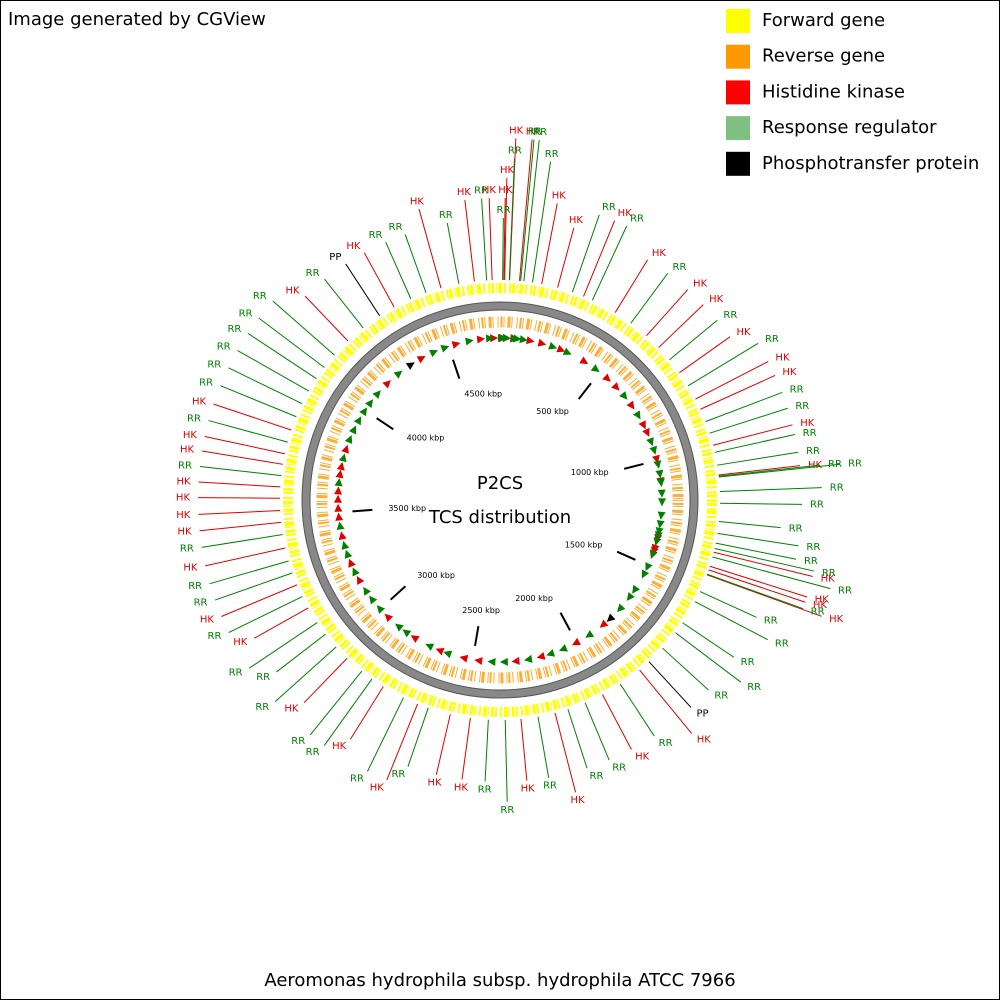  I want to click on tick-label: 1000 kbp, so click(590, 472).